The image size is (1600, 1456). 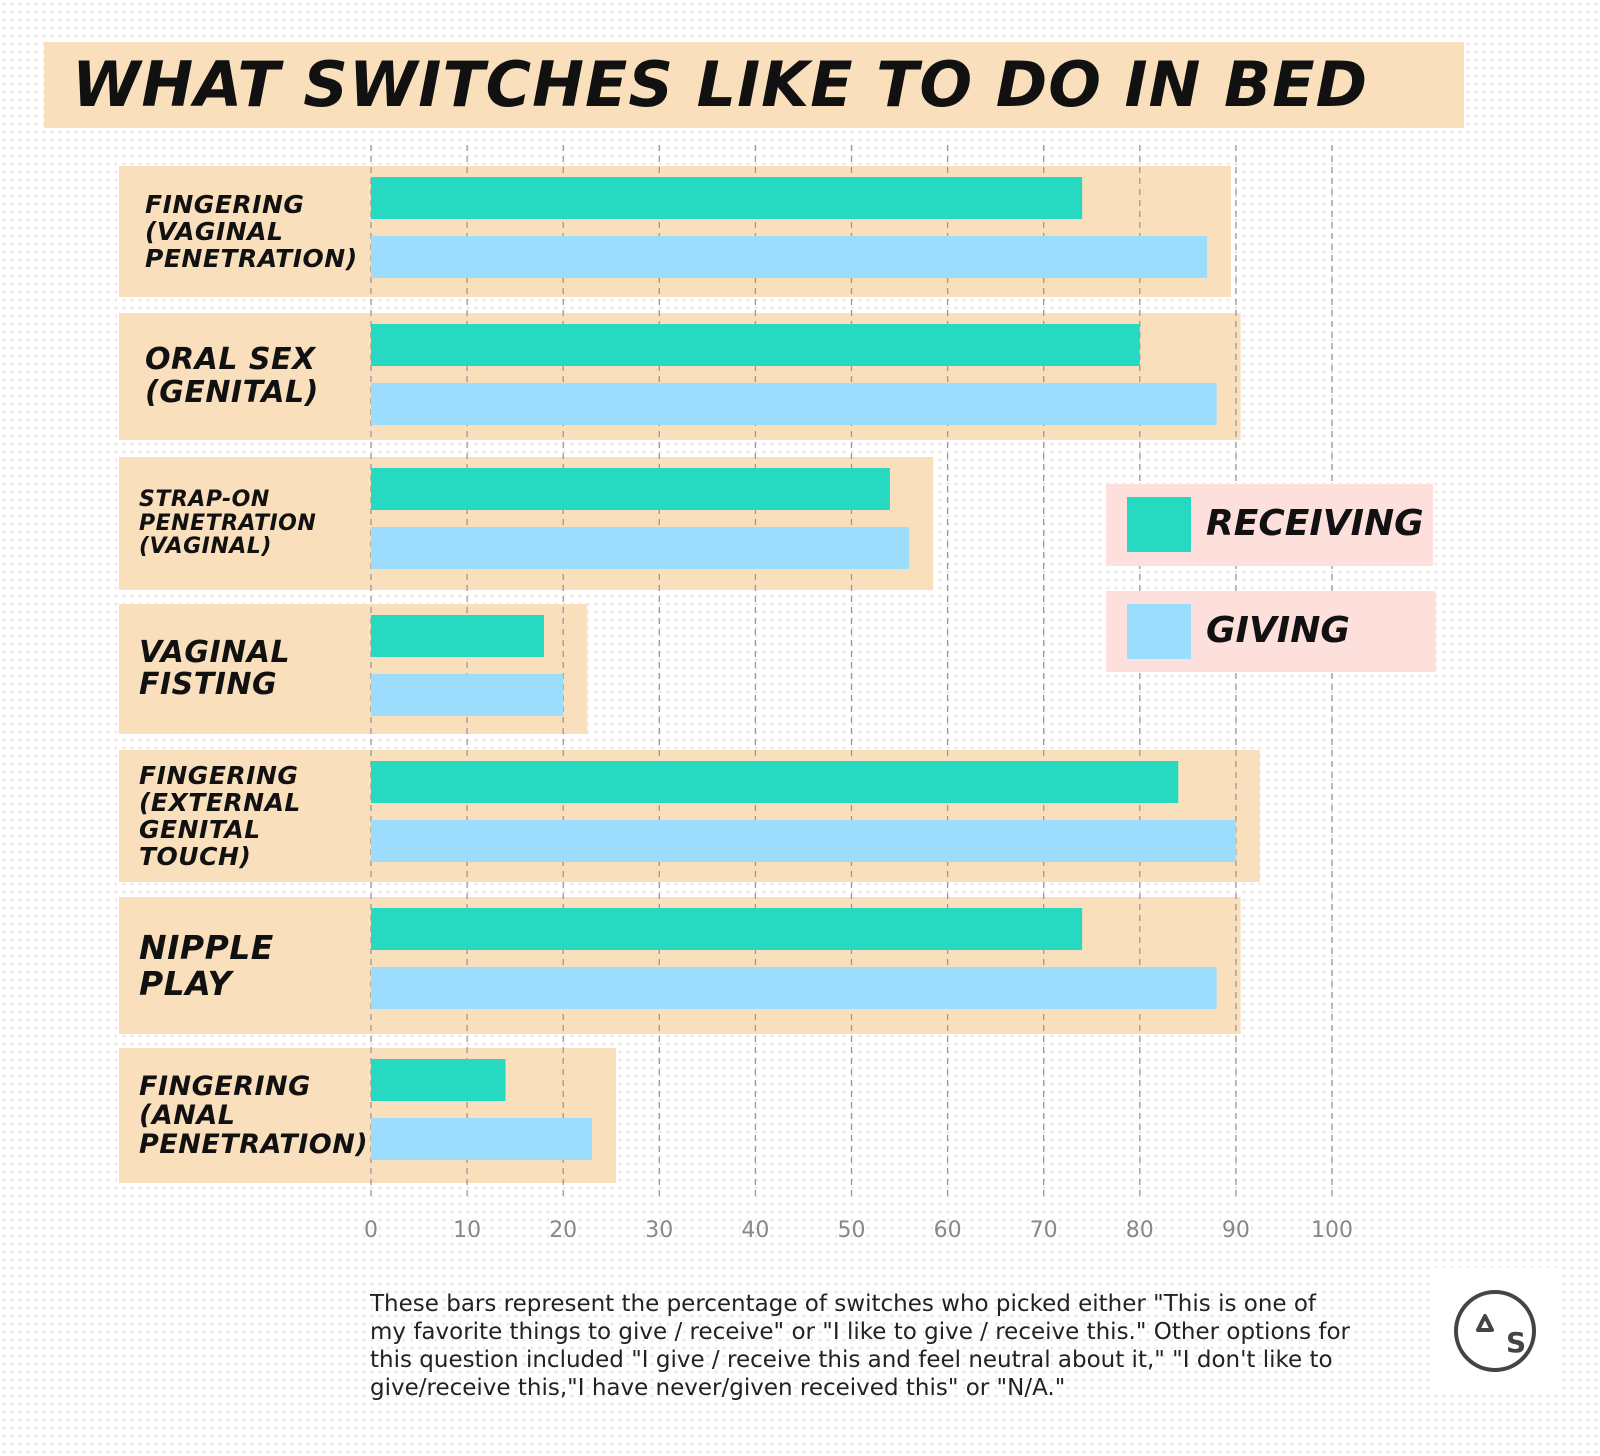 I want to click on x-tick-label: 70, so click(x=1044, y=1230).